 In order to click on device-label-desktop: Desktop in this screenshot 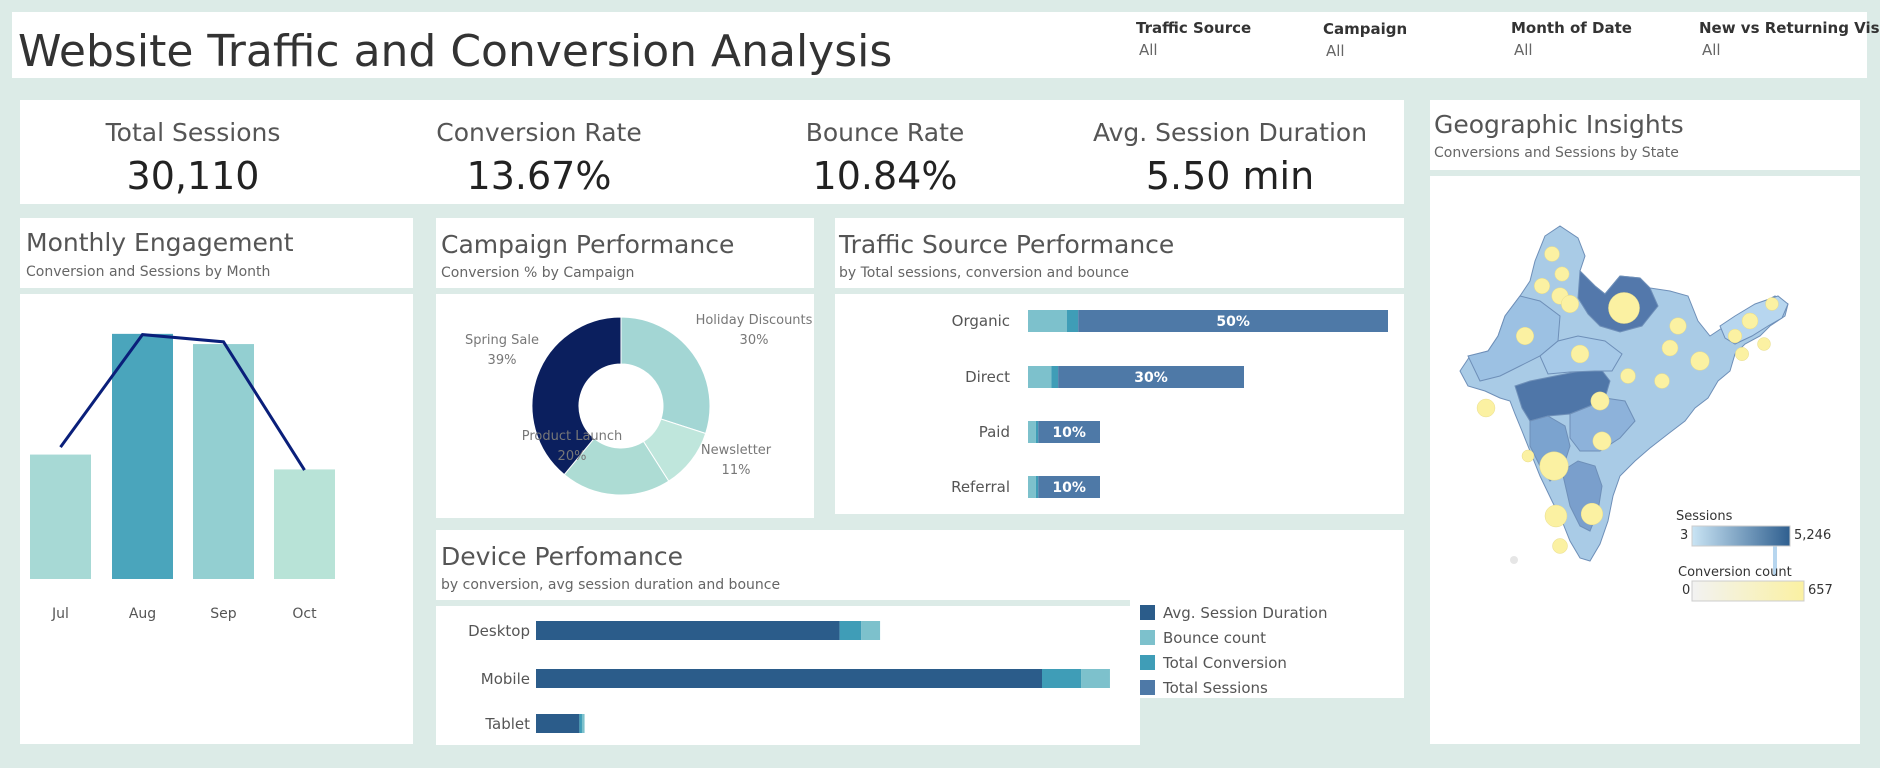, I will do `click(499, 631)`.